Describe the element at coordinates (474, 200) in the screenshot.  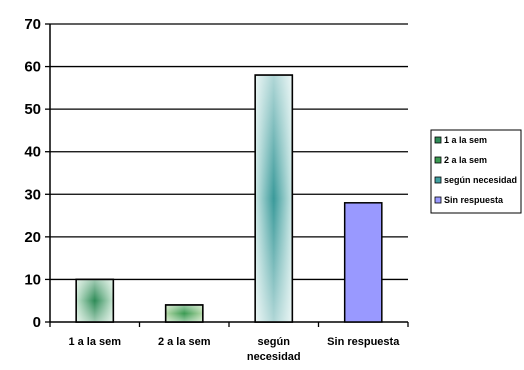
I see `legend-label: Sin respuesta` at that location.